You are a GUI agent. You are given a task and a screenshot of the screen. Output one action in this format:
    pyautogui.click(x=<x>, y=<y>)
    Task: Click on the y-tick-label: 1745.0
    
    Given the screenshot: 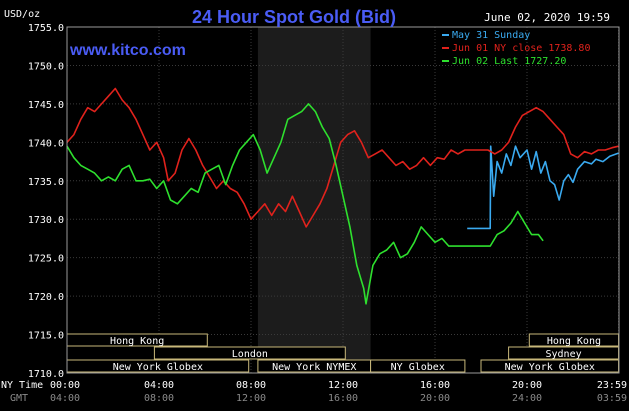 What is the action you would take?
    pyautogui.click(x=46, y=105)
    